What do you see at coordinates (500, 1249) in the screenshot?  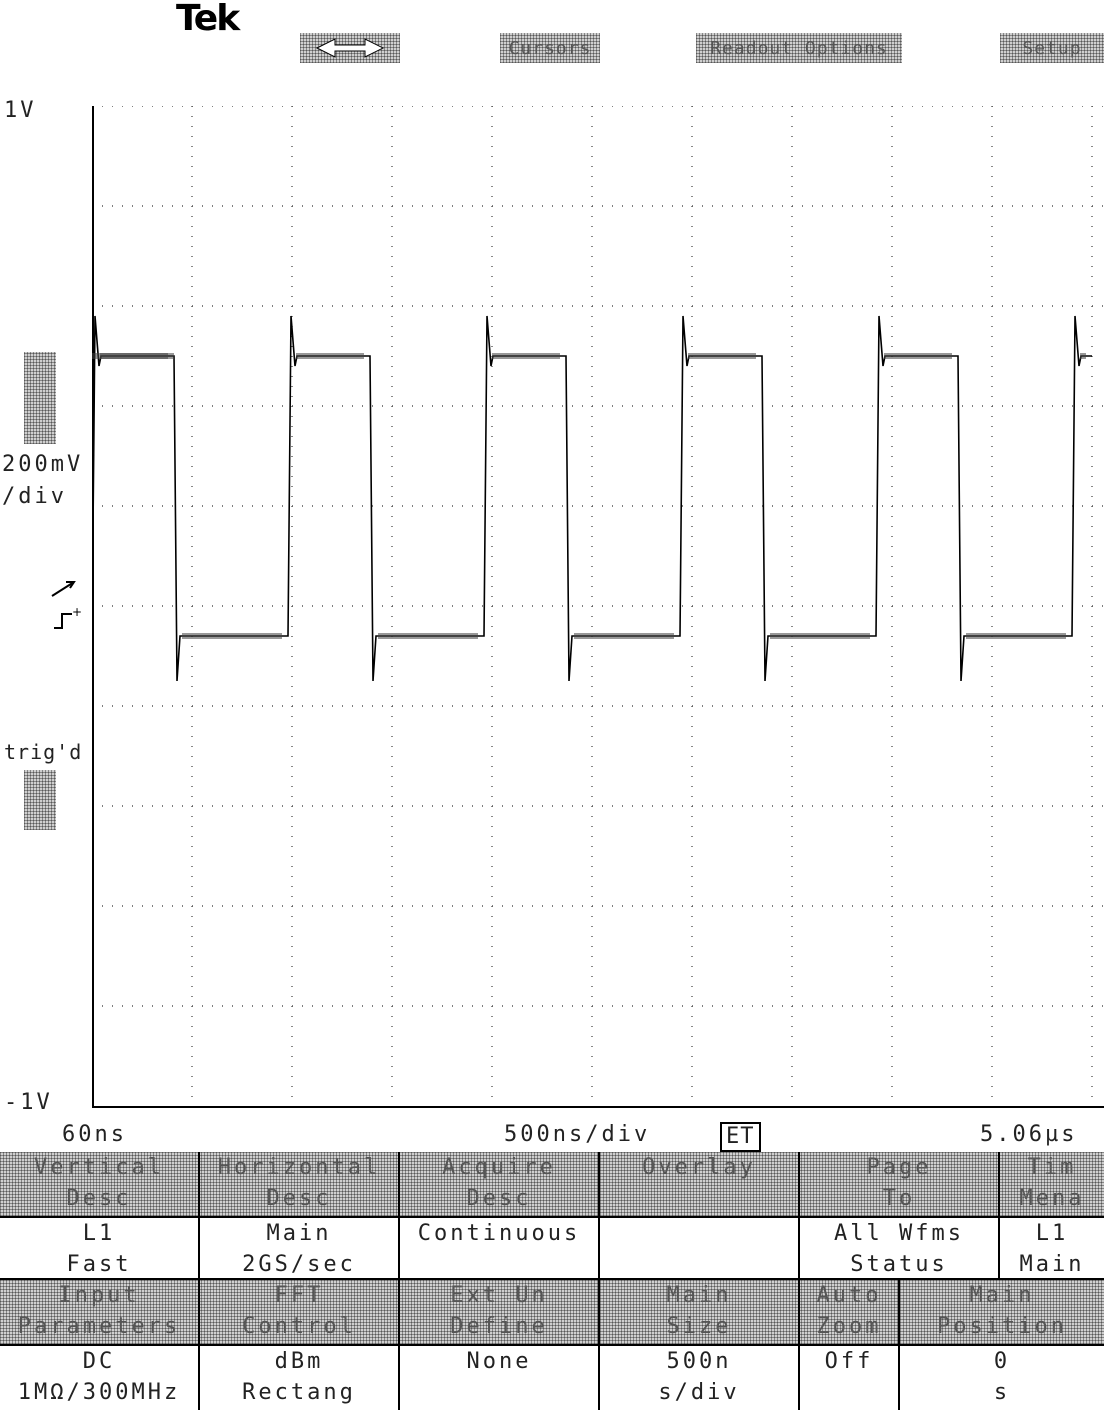 I see `acquire-desc-value: Continuous` at bounding box center [500, 1249].